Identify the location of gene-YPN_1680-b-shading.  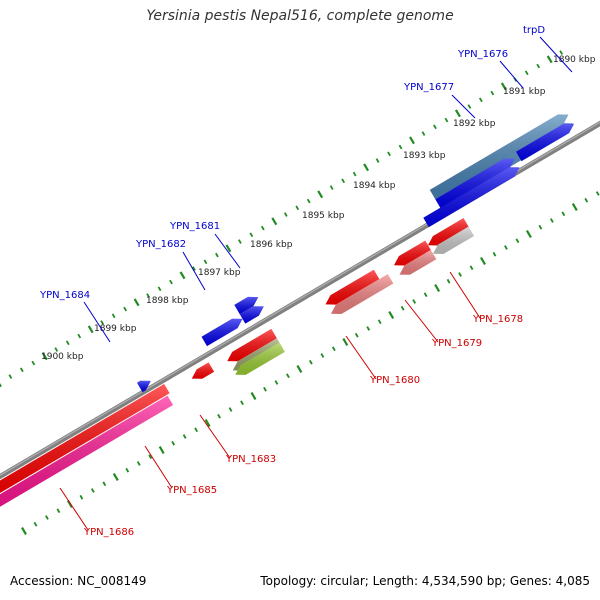
(362, 294).